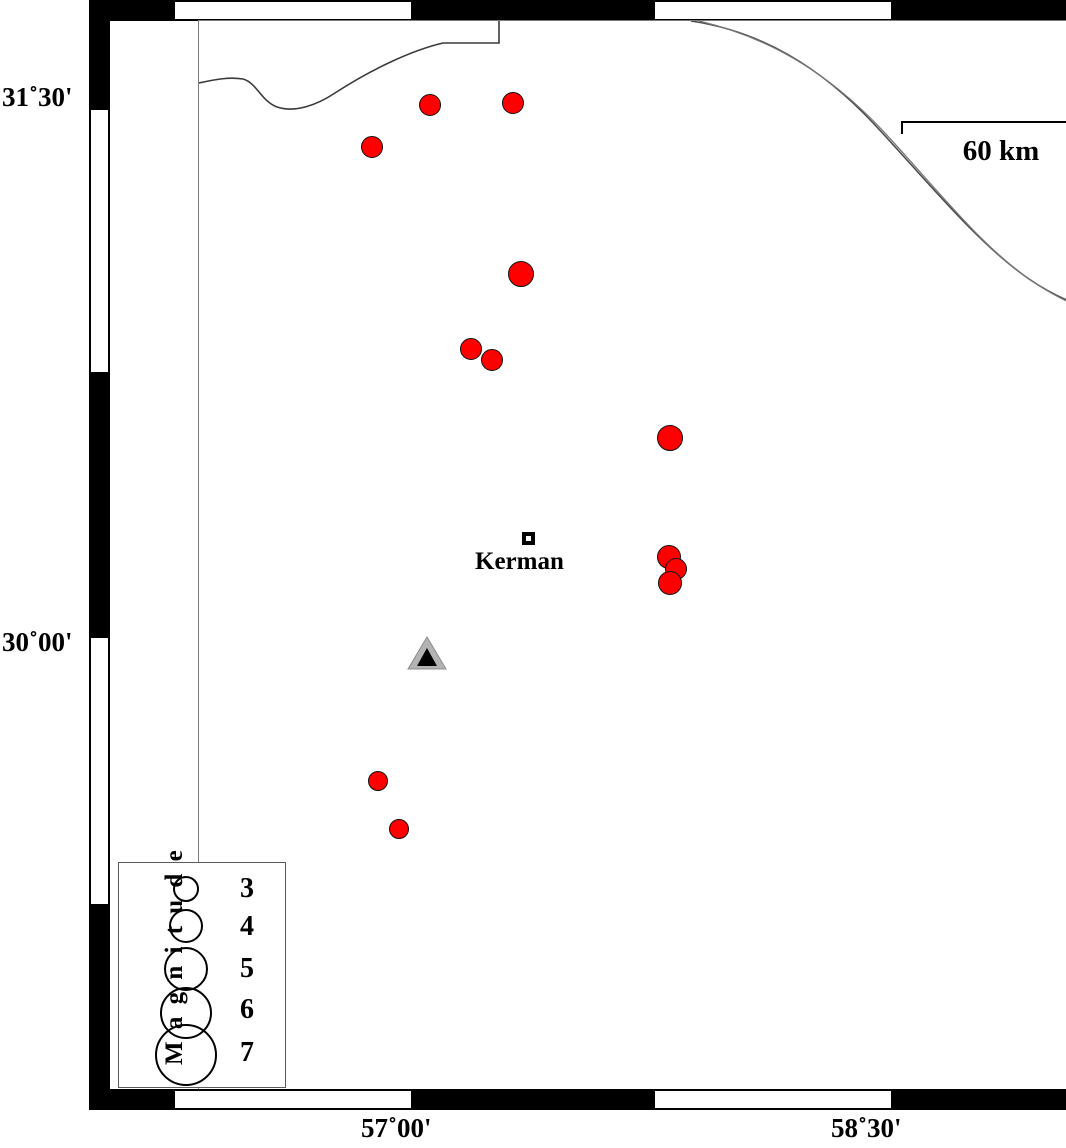 Image resolution: width=1066 pixels, height=1148 pixels. I want to click on legend-value-mag-3: 3, so click(247, 888).